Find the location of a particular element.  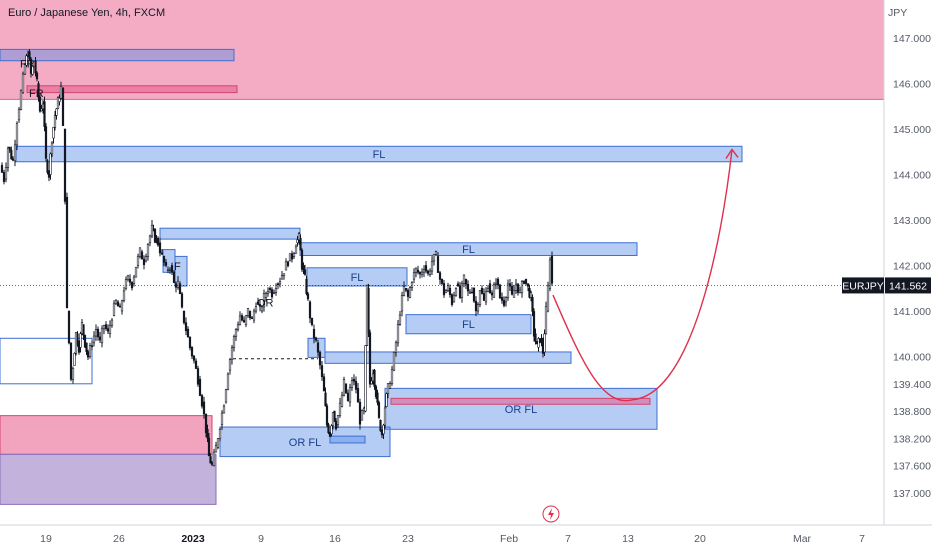

time-scale-background is located at coordinates (466, 537).